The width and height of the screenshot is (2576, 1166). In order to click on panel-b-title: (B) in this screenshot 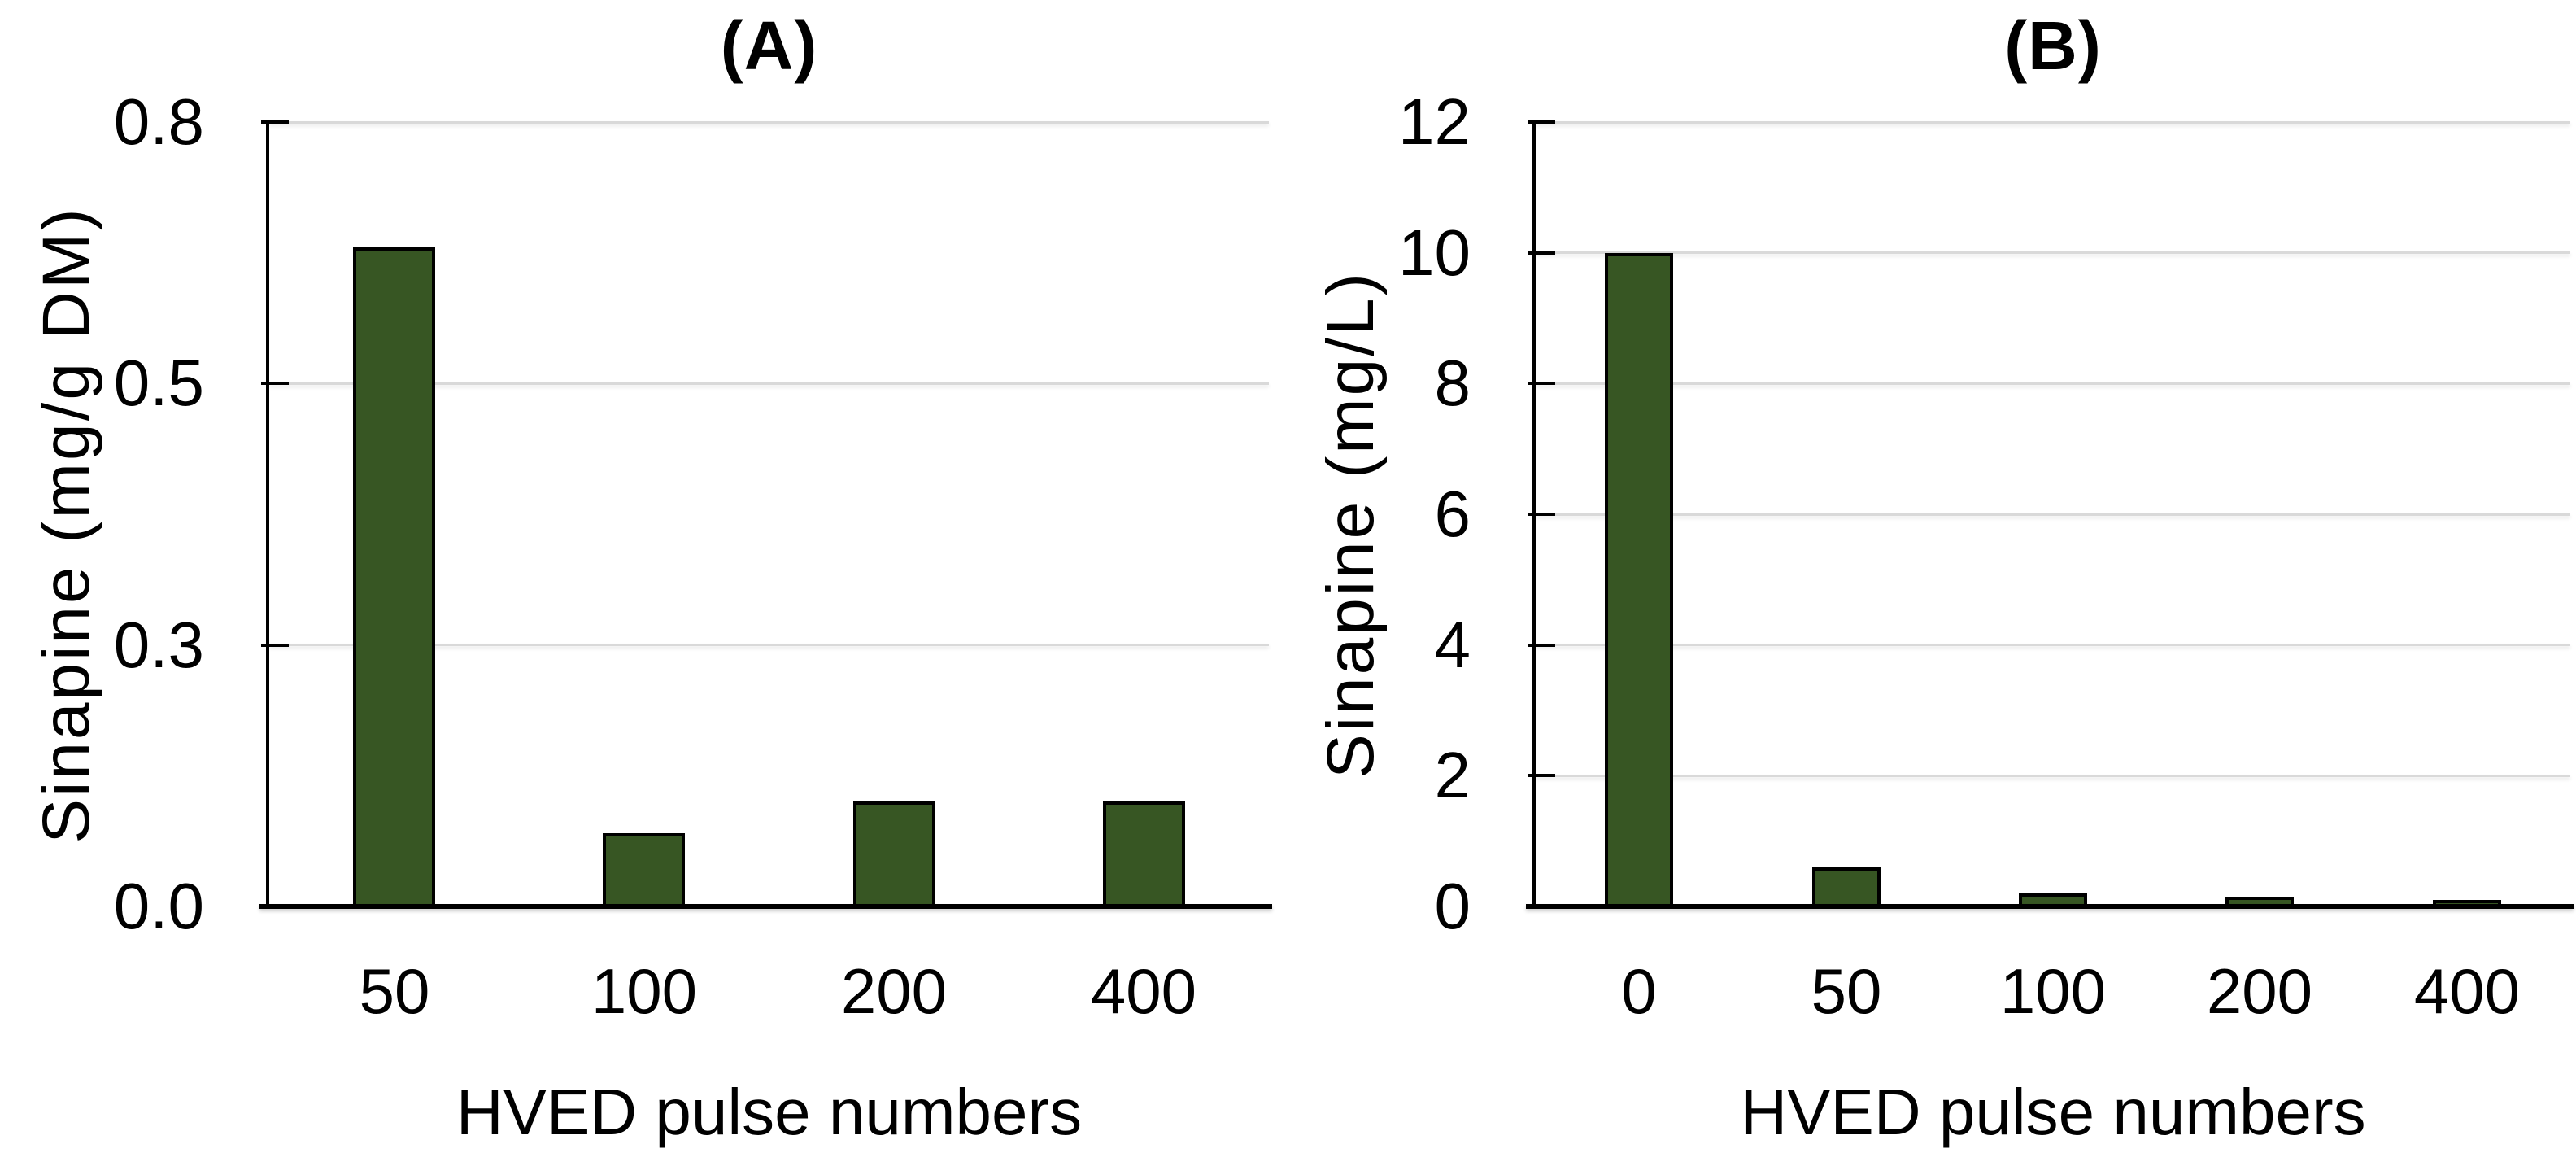, I will do `click(2053, 45)`.